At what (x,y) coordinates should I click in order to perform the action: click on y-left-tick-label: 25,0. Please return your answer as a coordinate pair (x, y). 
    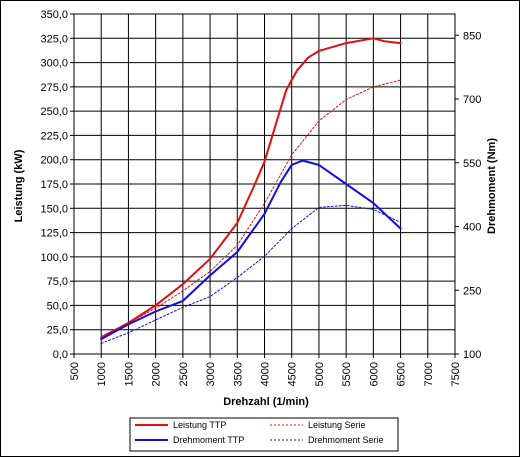
    Looking at the image, I should click on (57, 331).